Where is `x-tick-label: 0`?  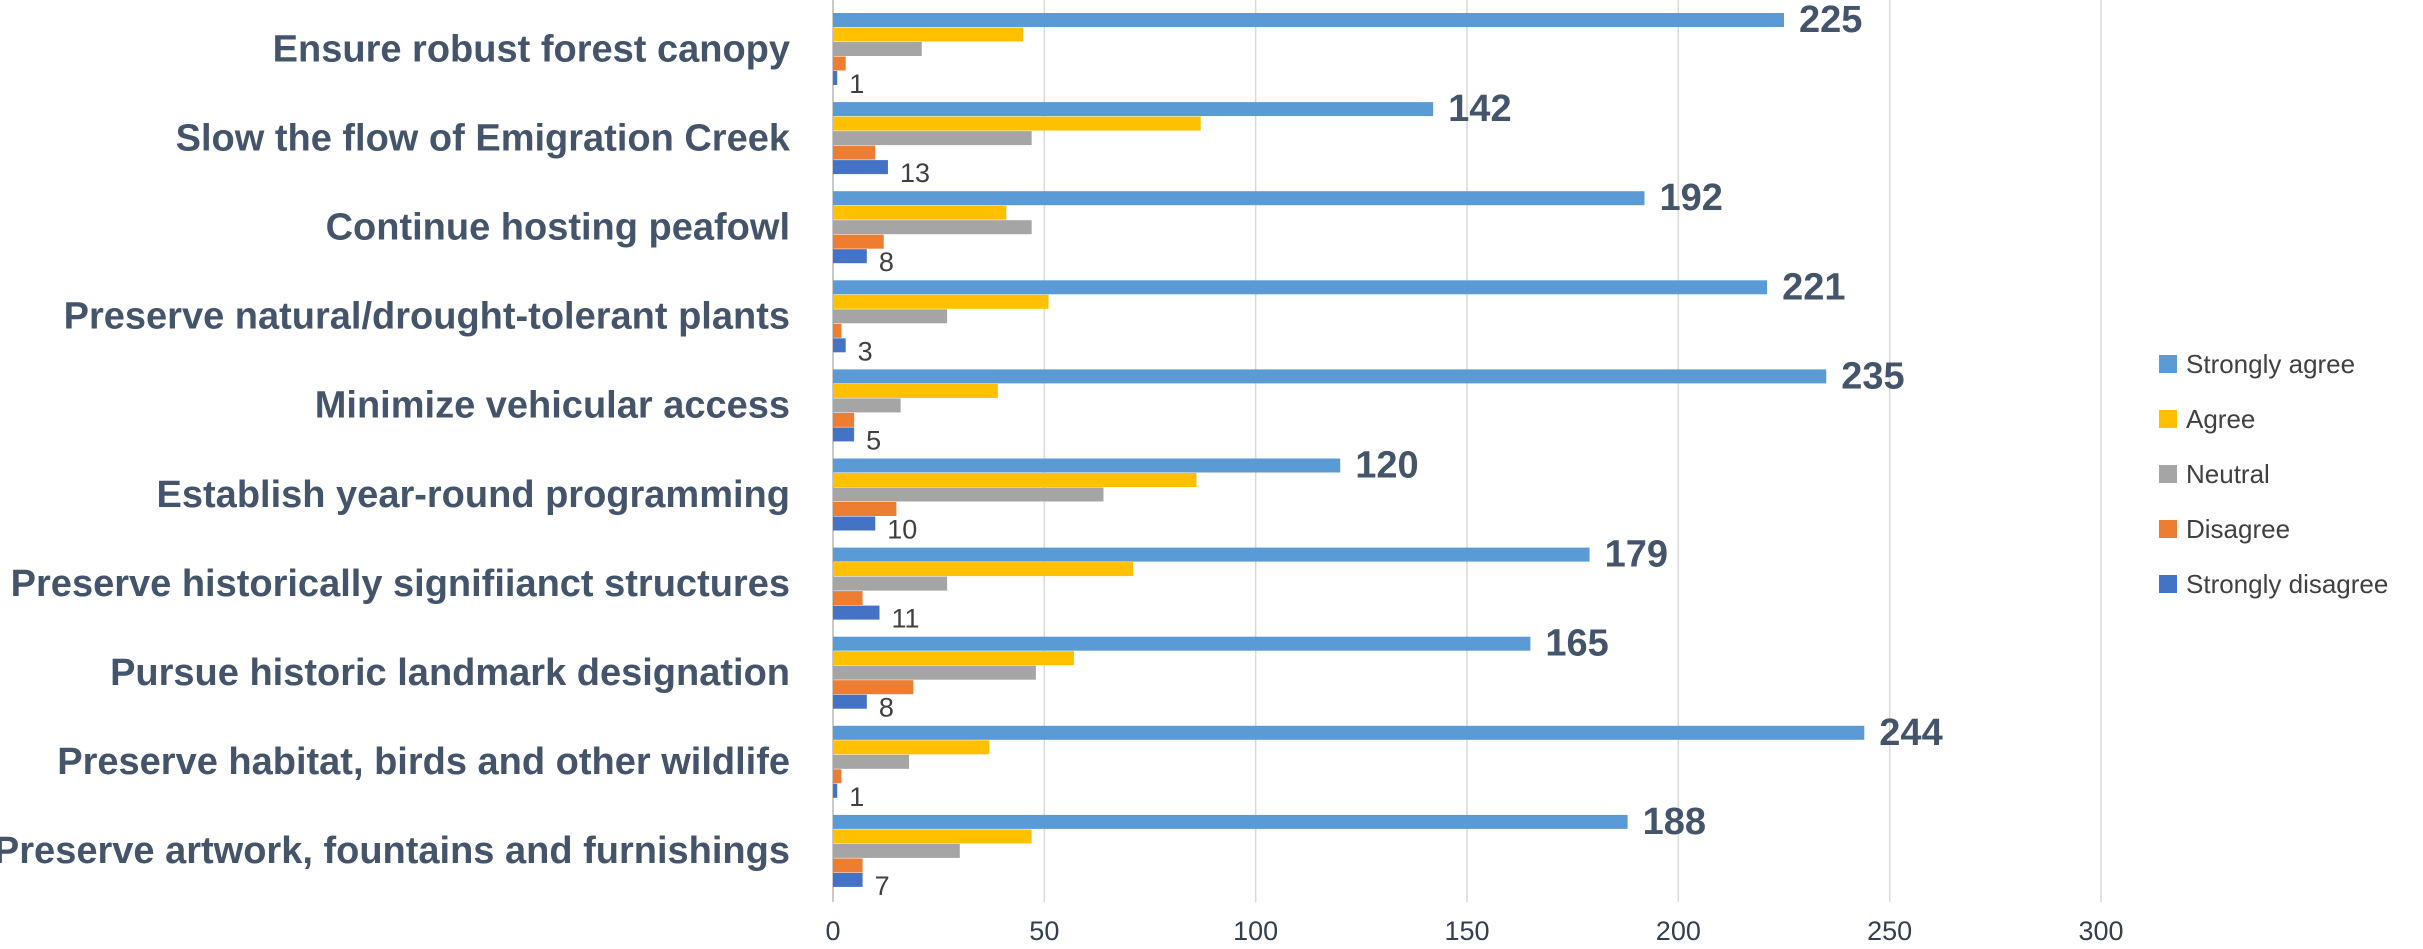
x-tick-label: 0 is located at coordinates (832, 931).